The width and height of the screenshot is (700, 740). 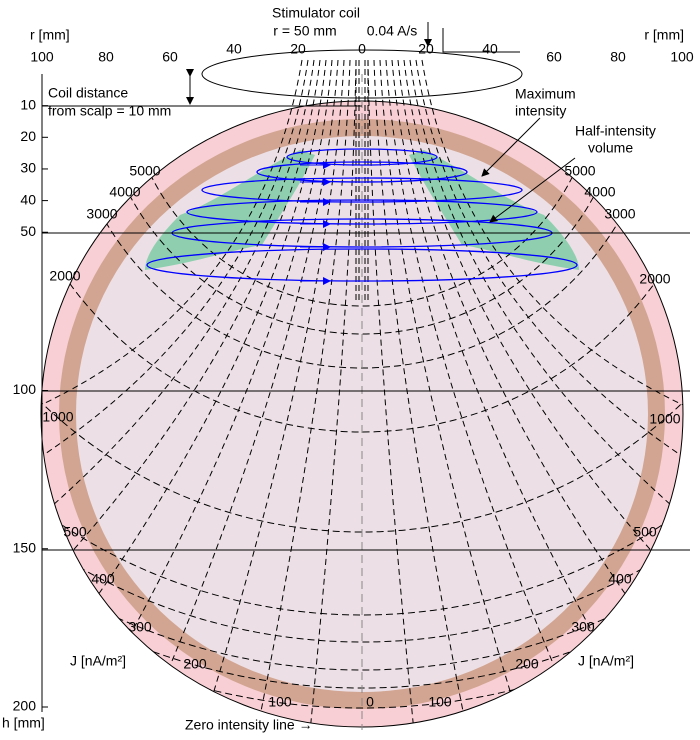 I want to click on annotation: intensity, so click(x=540, y=111).